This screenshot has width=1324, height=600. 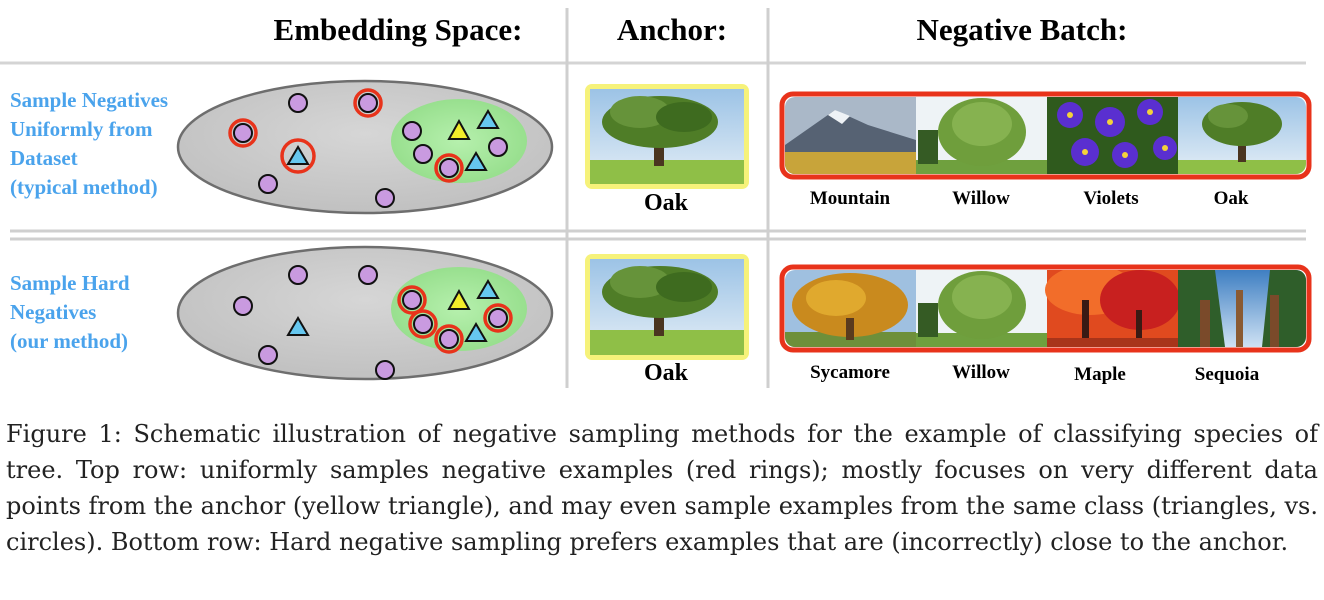 I want to click on row-label-hard: Sample Hard Negatives (our method), so click(x=70, y=312).